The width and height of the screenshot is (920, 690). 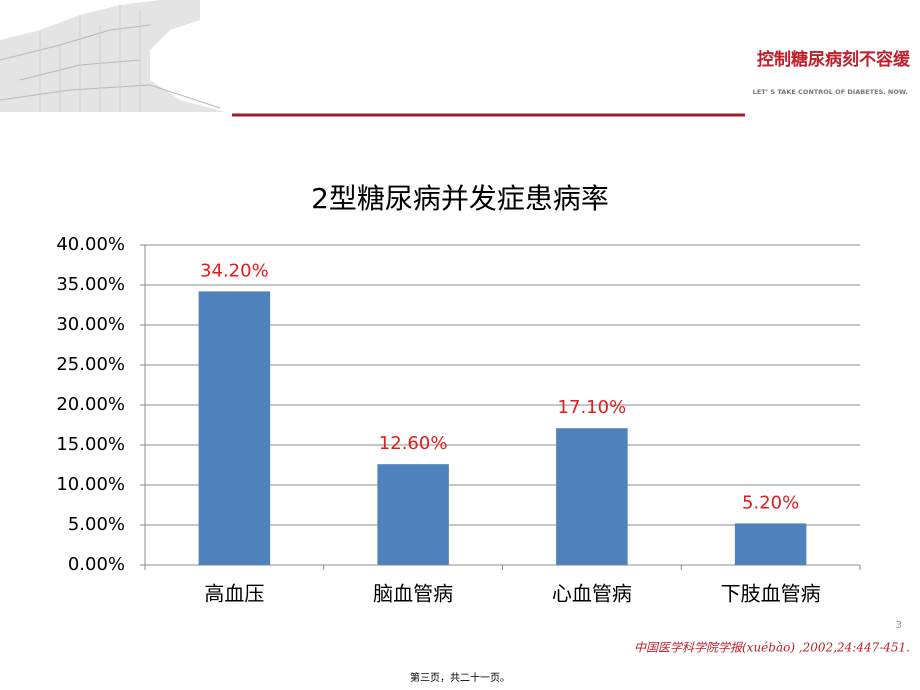 What do you see at coordinates (772, 648) in the screenshot?
I see `citation: 中国医学科学院学报(xuébào) ,2002,24:447-451.` at bounding box center [772, 648].